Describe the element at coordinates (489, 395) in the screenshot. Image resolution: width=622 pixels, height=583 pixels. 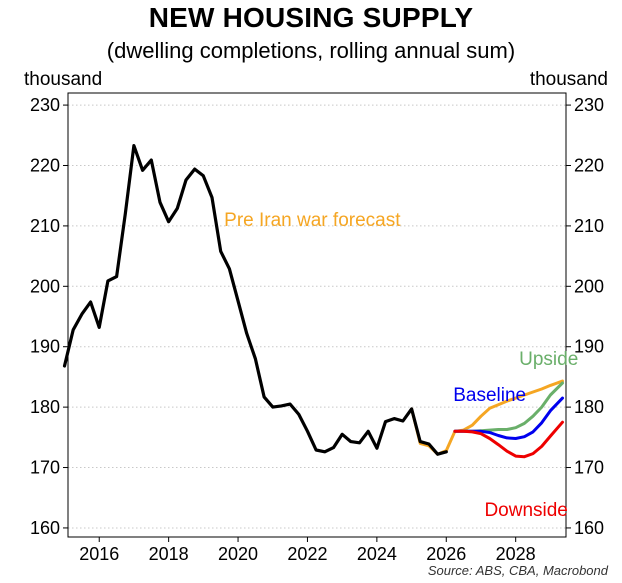
I see `annotation-label: Baseline` at that location.